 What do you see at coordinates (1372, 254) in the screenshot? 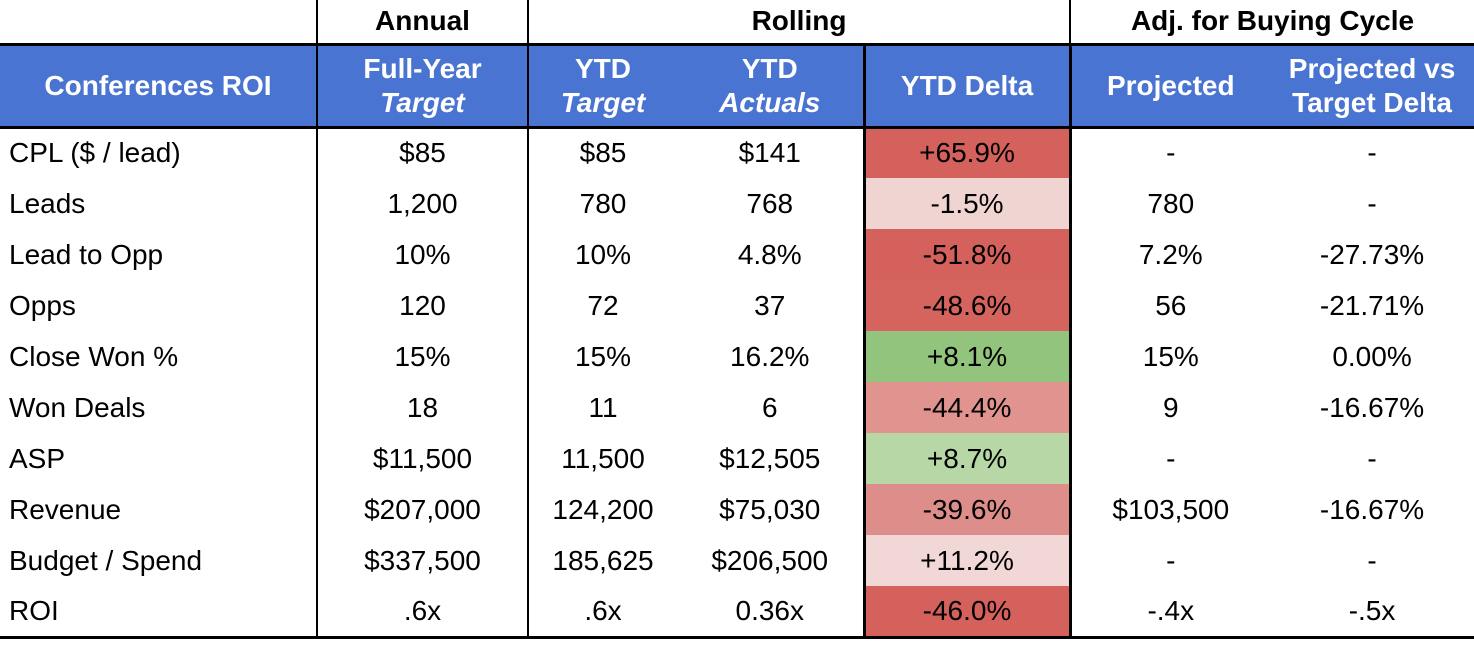
I see `projected-vs-target-delta-cell: -27.73%` at bounding box center [1372, 254].